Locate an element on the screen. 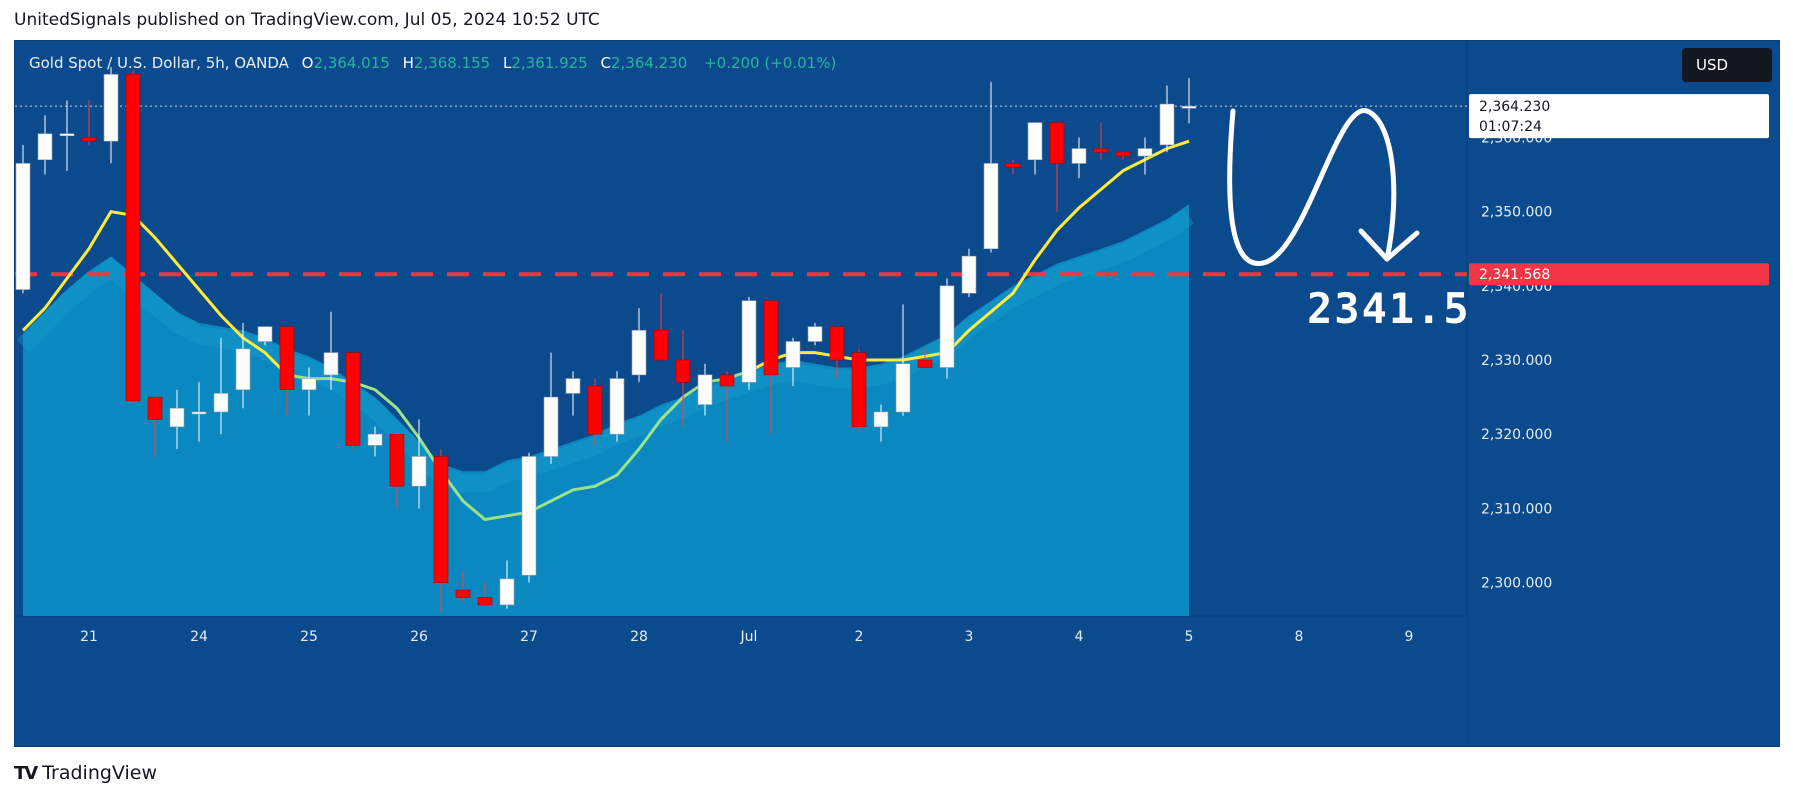 This screenshot has width=1793, height=798. x-tick-label: 2 is located at coordinates (859, 637).